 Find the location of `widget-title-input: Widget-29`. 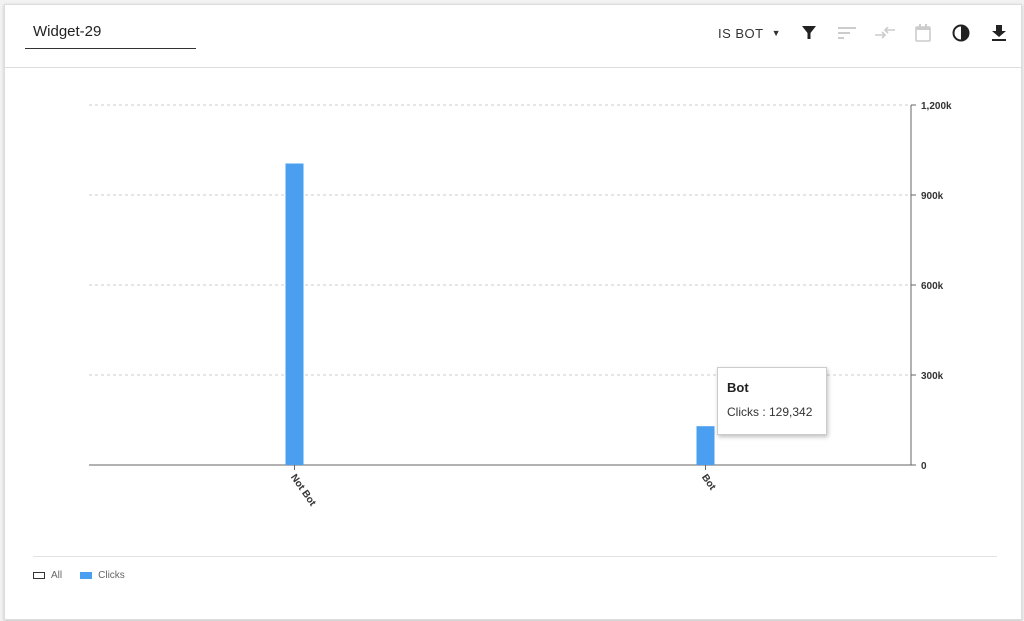

widget-title-input: Widget-29 is located at coordinates (110, 34).